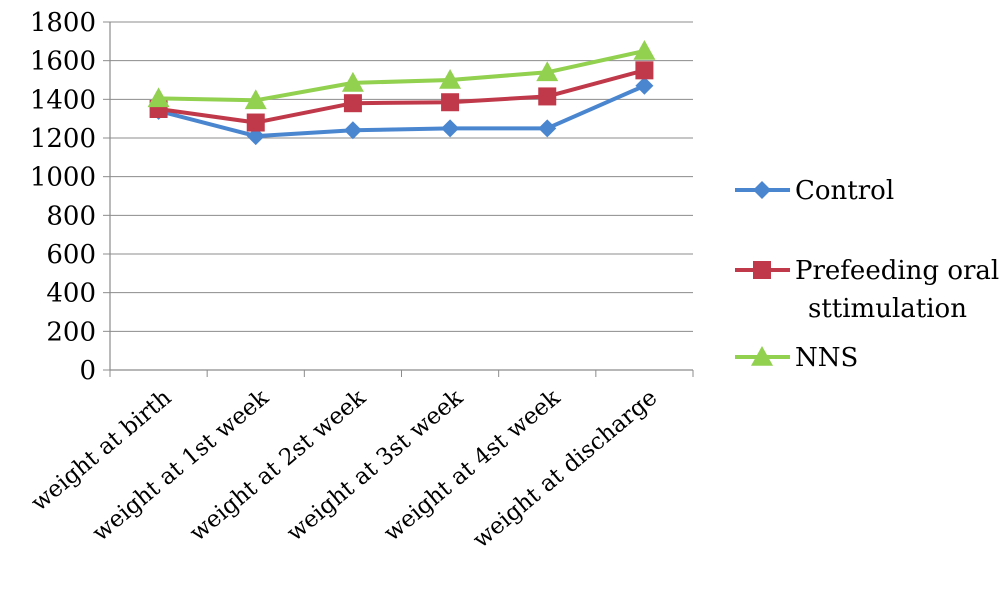 Image resolution: width=1000 pixels, height=602 pixels. I want to click on y-tick-label: 1800, so click(63, 23).